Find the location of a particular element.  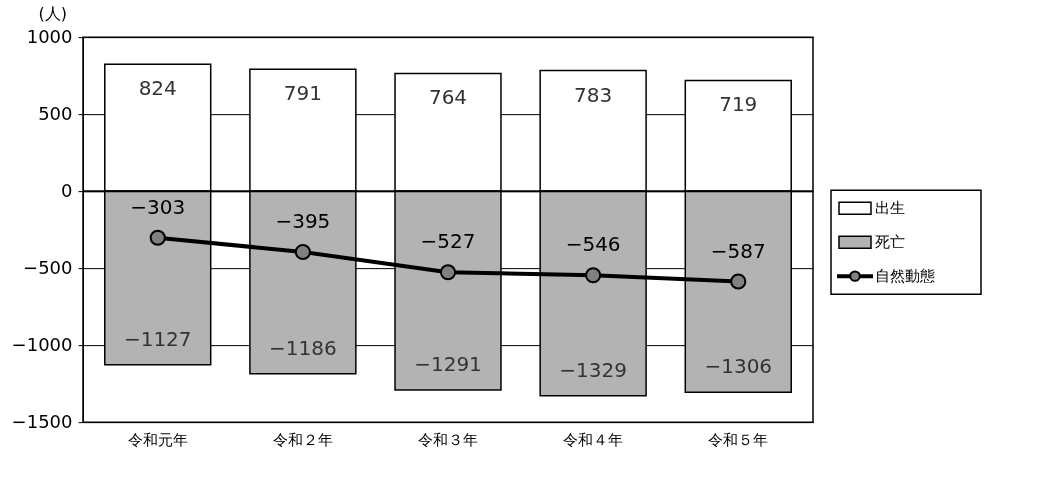

data-label: −546 is located at coordinates (593, 244).